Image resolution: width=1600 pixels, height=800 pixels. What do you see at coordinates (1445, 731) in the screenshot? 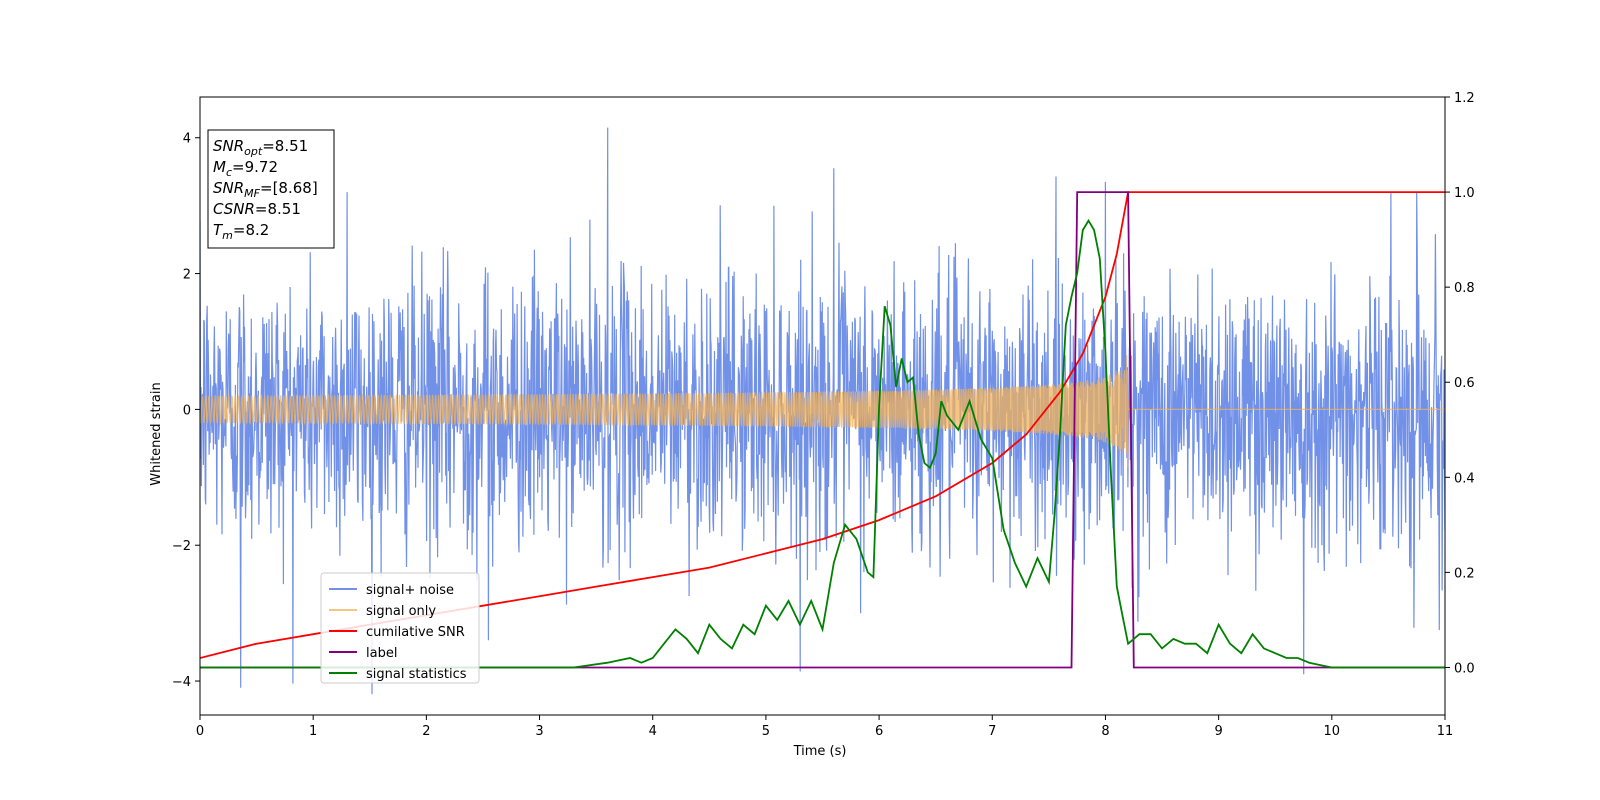
I see `x-tick-label: 11` at bounding box center [1445, 731].